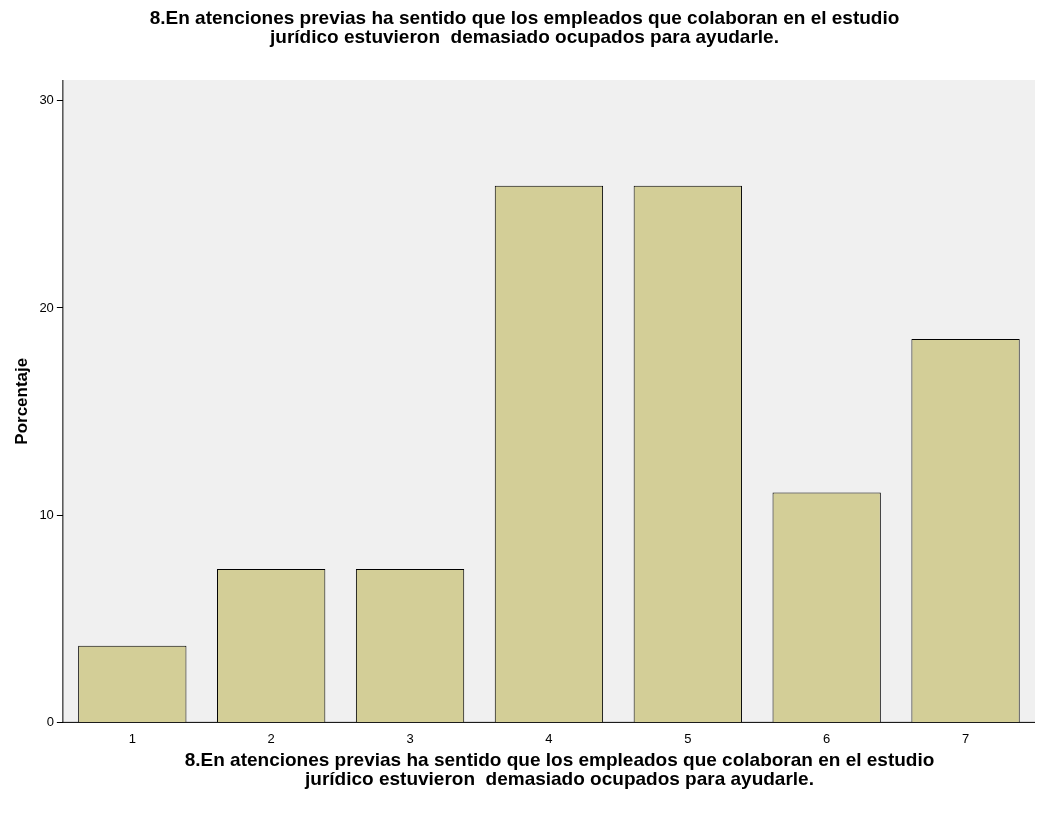 The image size is (1049, 825). I want to click on y-tick-label: 30, so click(46, 100).